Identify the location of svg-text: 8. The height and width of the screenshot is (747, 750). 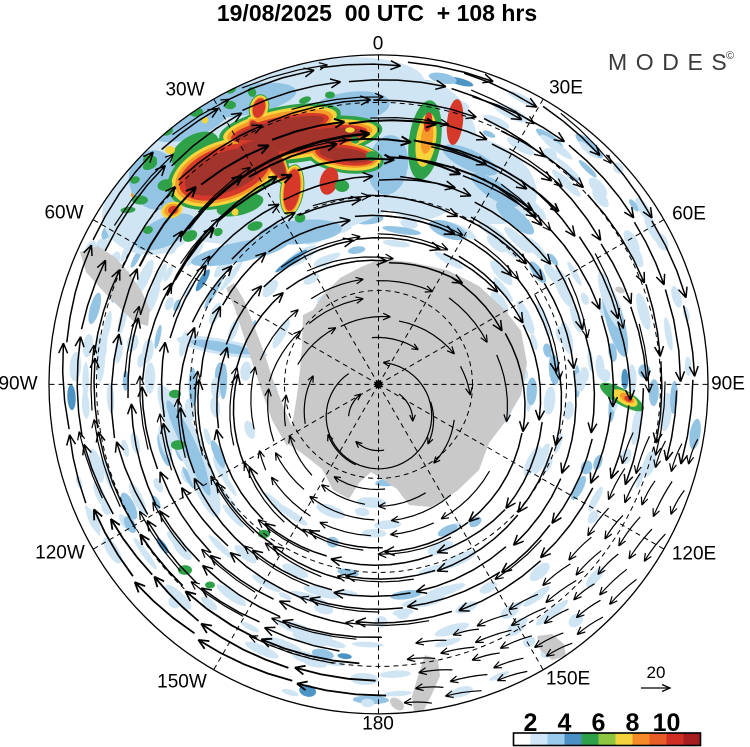
(633, 723).